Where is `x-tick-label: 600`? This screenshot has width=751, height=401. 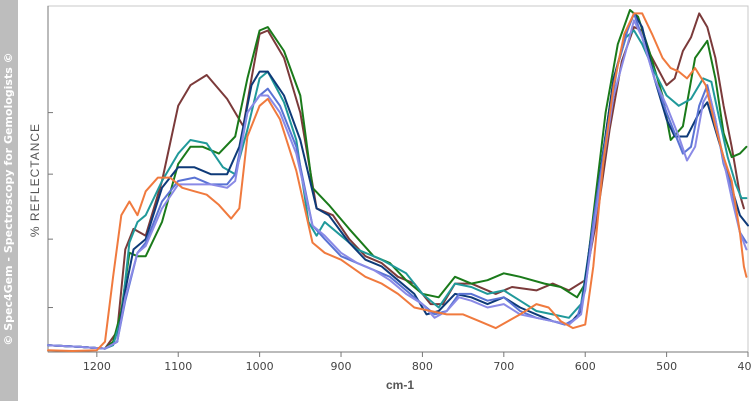
x-tick-label: 600 is located at coordinates (585, 366).